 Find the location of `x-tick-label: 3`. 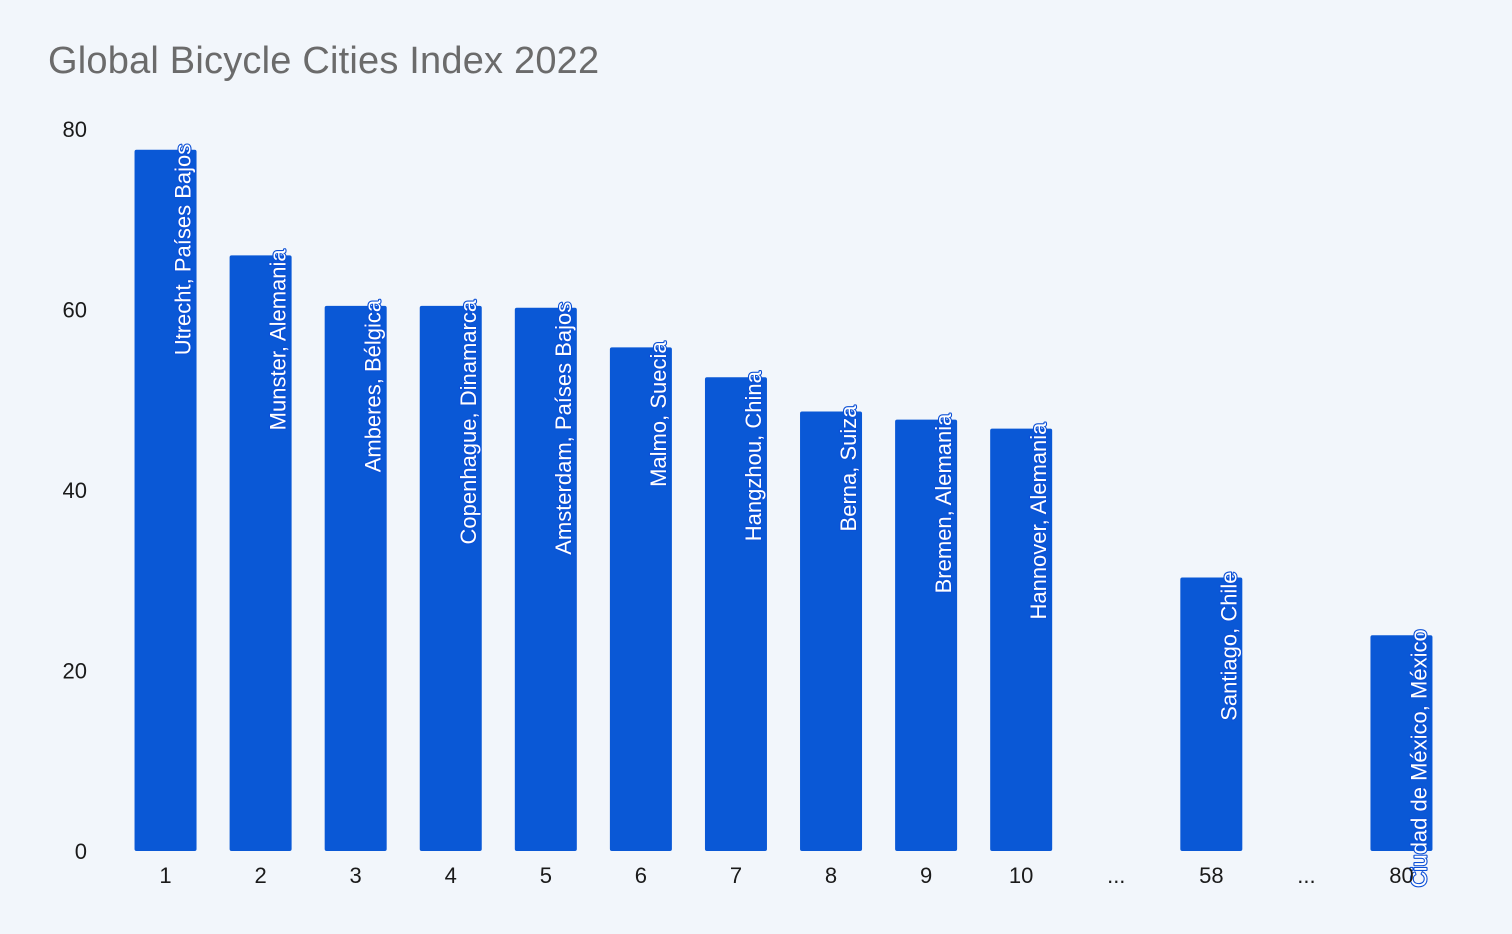

x-tick-label: 3 is located at coordinates (356, 875).